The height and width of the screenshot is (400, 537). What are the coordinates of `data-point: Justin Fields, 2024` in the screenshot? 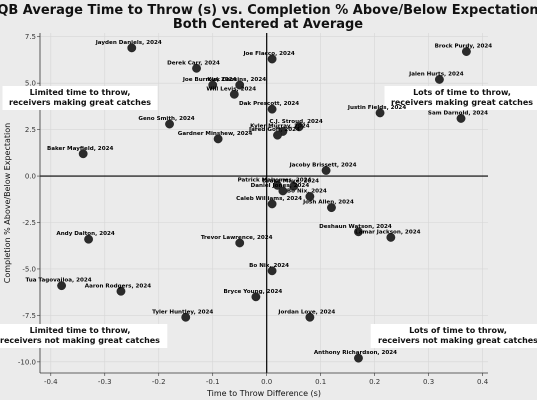 It's located at (376, 111).